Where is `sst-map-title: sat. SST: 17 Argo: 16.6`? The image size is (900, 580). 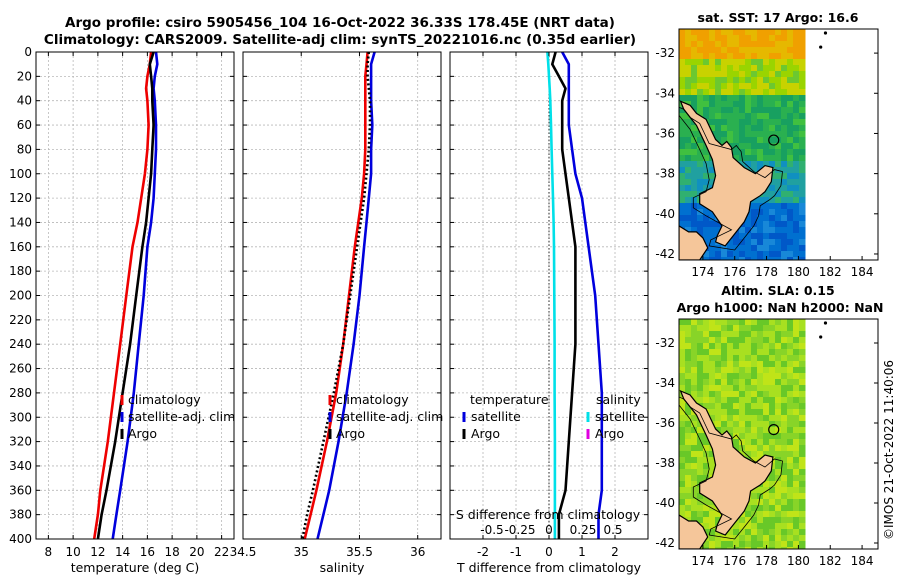
sst-map-title: sat. SST: 17 Argo: 16.6 is located at coordinates (778, 17).